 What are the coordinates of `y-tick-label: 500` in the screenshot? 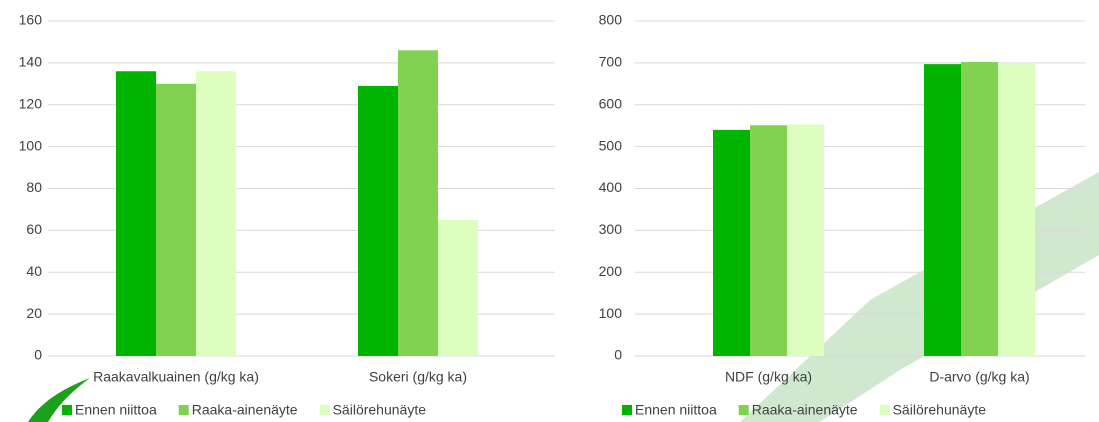 It's located at (611, 145).